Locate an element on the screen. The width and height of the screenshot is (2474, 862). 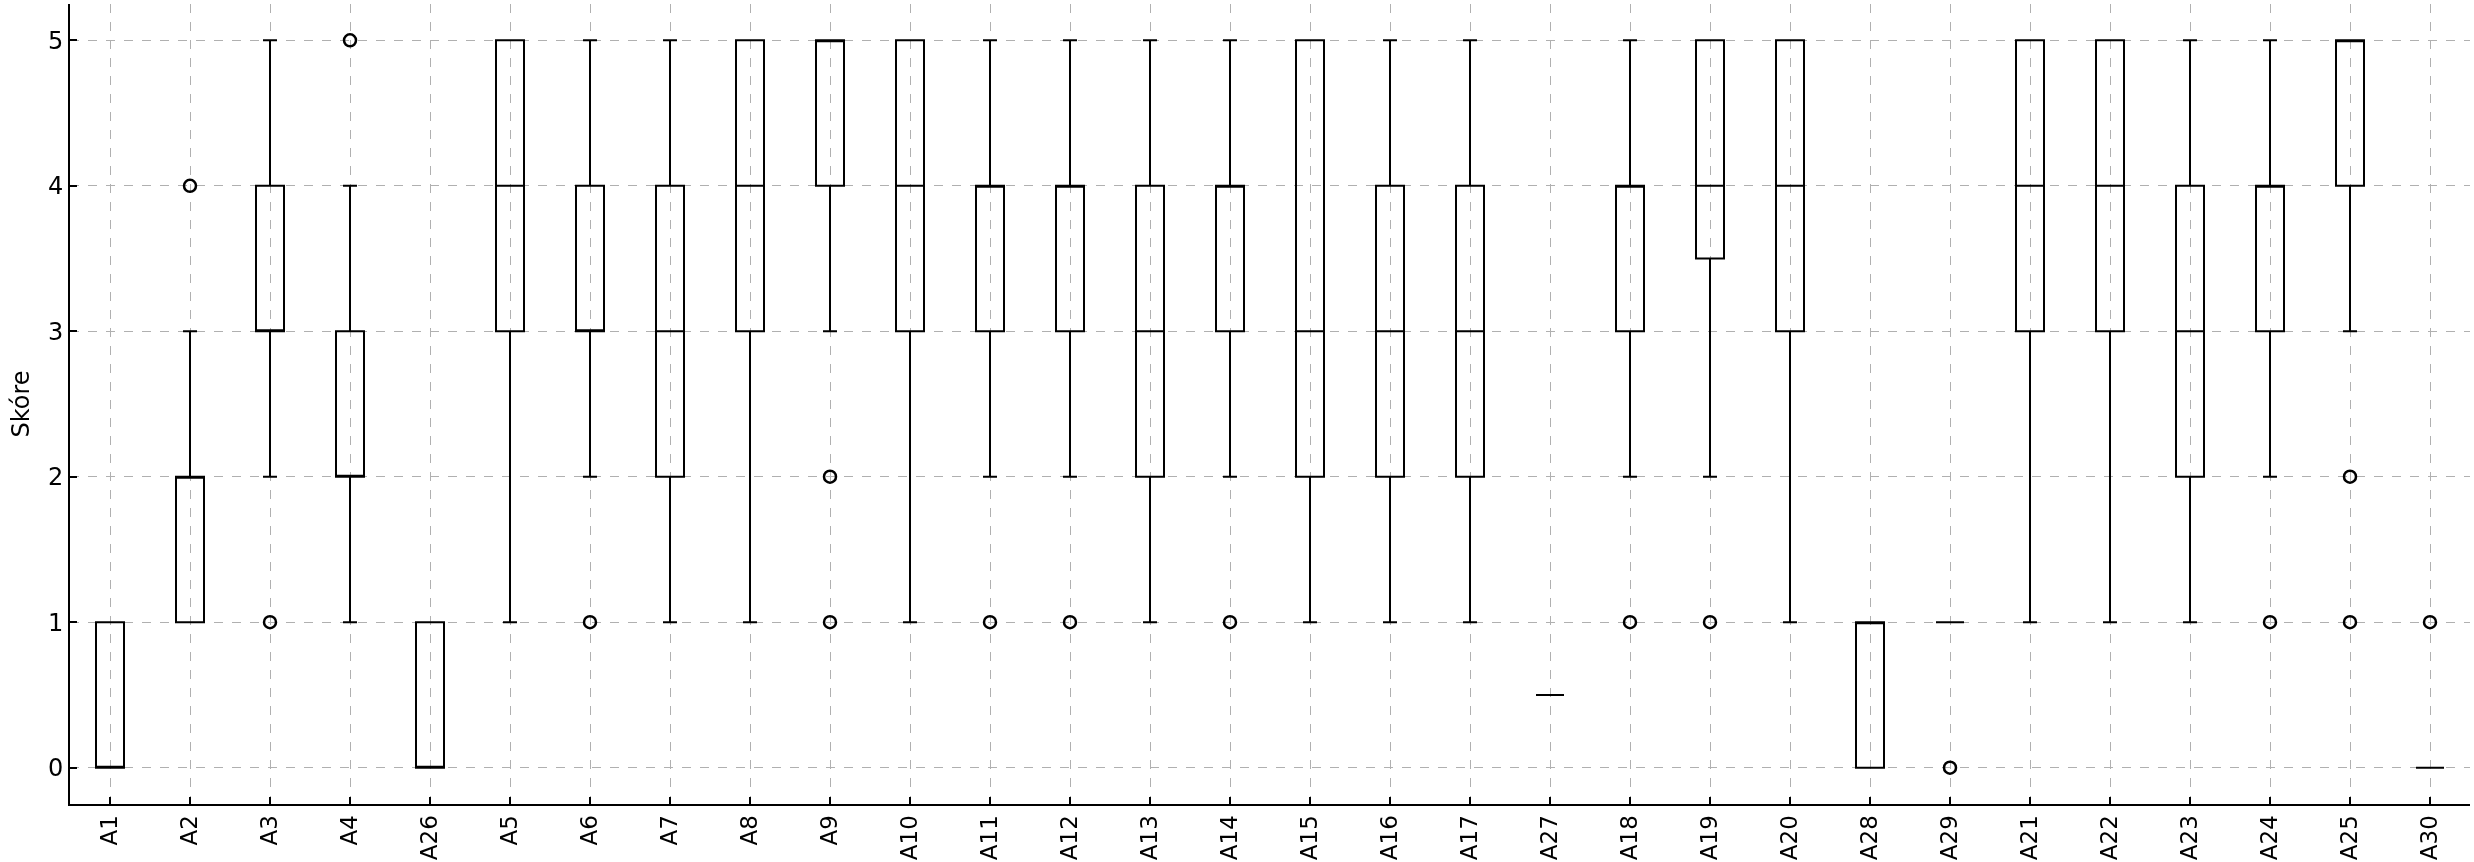
y-tick-label: 3 is located at coordinates (55, 331).